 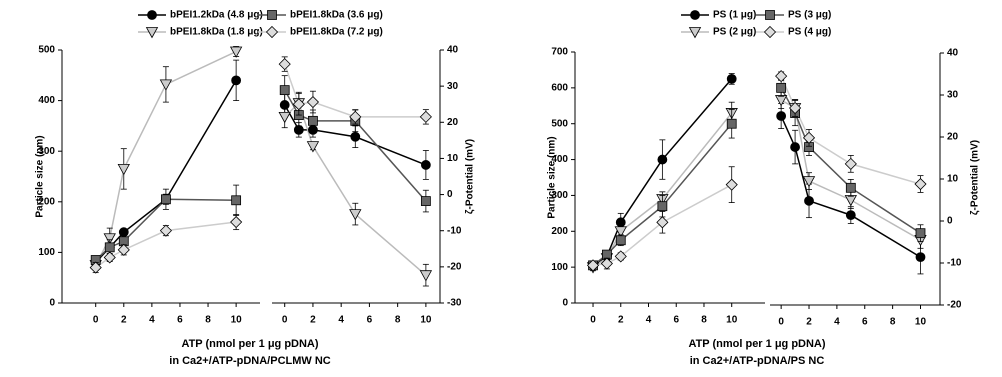 I want to click on legend-label: bPEI1.8kDa (1.8 μg), so click(x=216, y=32).